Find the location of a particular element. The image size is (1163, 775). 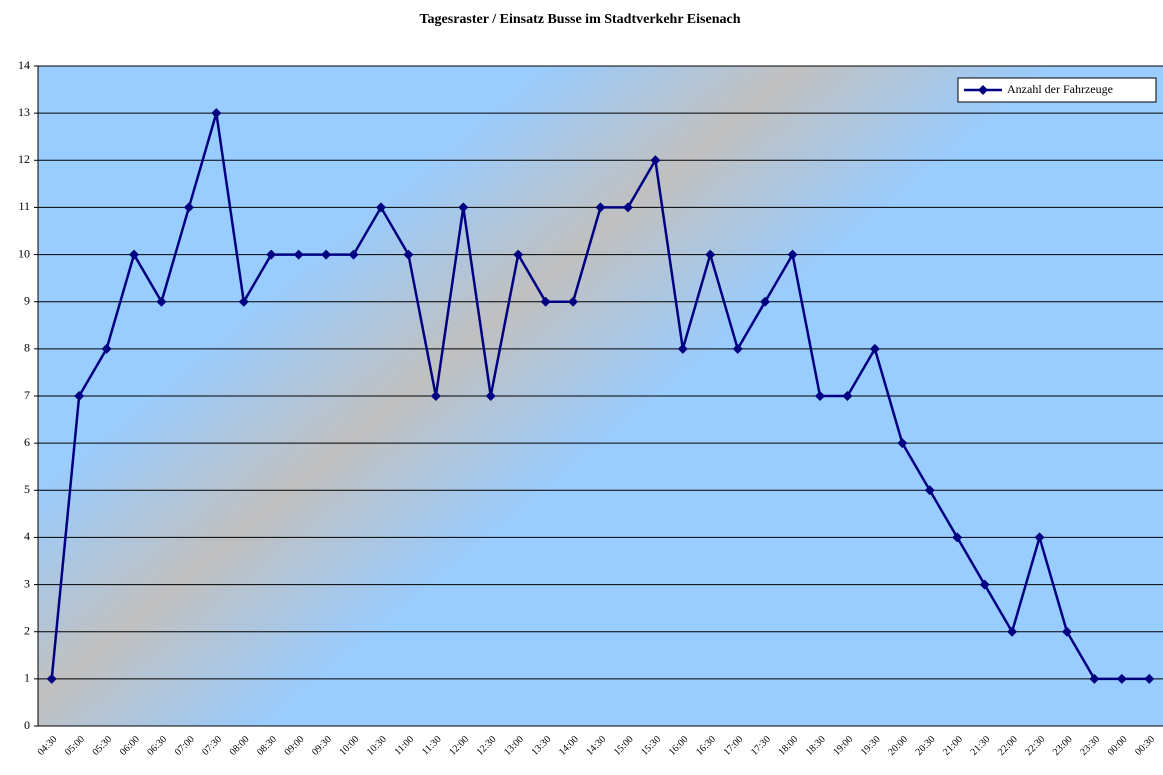

y-tick-label: 5 is located at coordinates (27, 489).